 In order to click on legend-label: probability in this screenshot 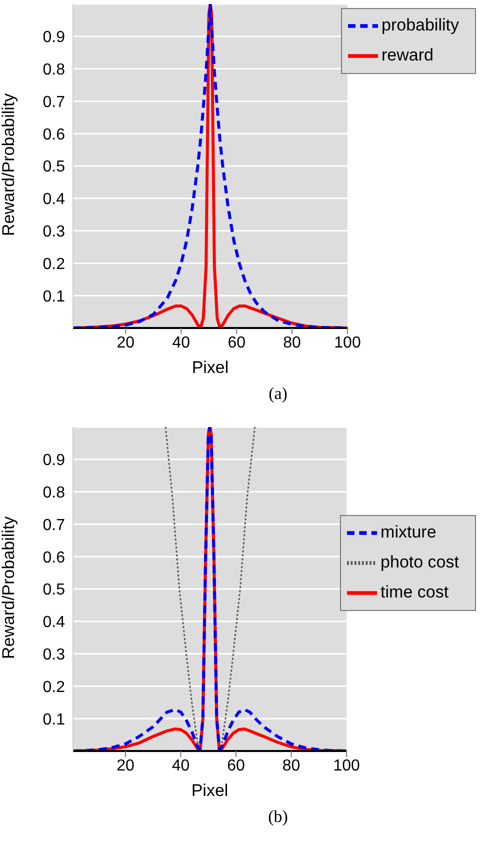, I will do `click(420, 24)`.